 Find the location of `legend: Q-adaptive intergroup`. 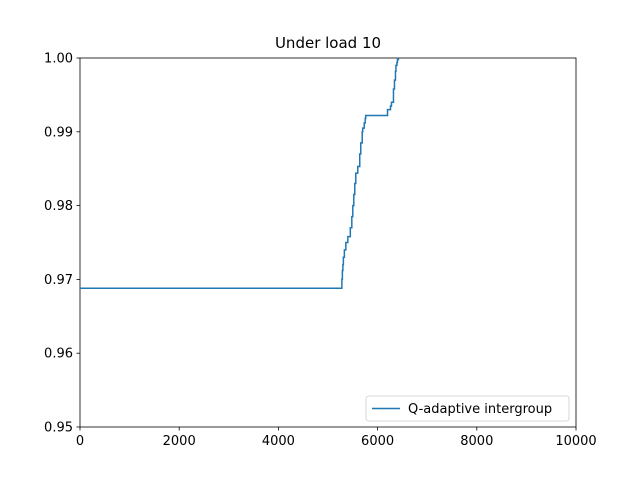

legend: Q-adaptive intergroup is located at coordinates (467, 408).